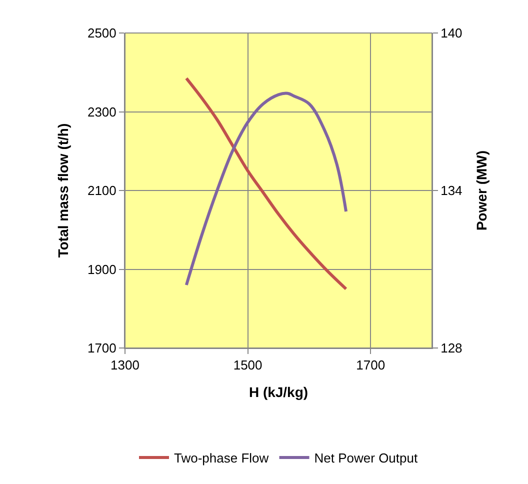 This screenshot has height=484, width=528. Describe the element at coordinates (247, 365) in the screenshot. I see `x-tick-label: 1500` at that location.